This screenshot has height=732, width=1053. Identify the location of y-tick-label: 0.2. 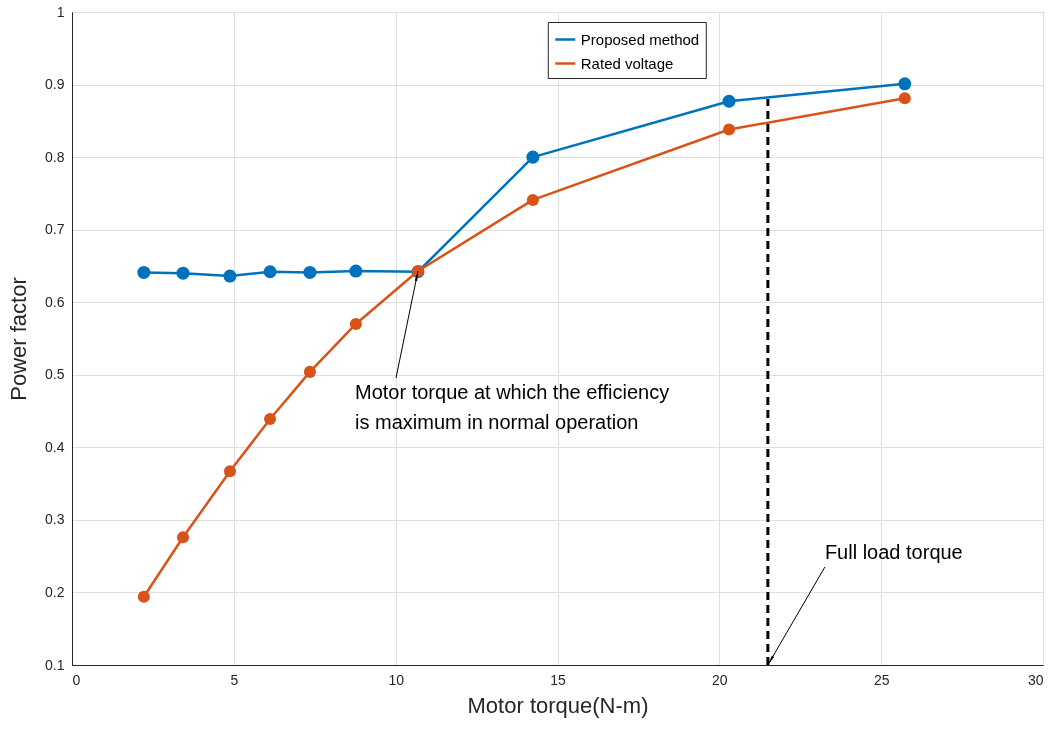
(55, 591).